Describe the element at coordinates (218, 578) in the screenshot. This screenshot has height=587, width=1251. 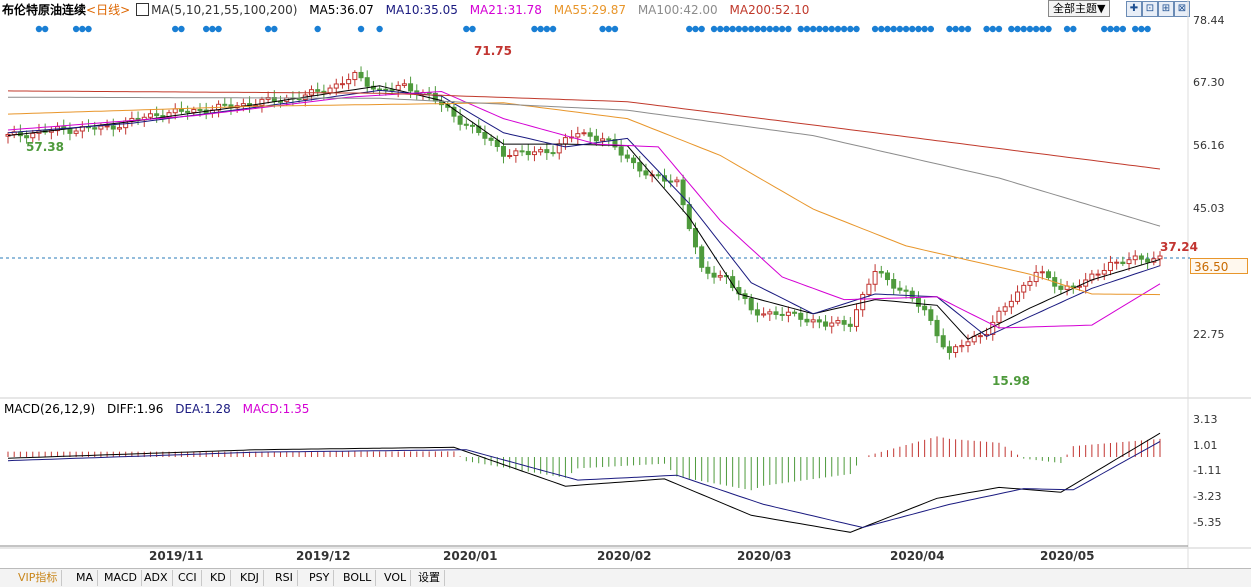
I see `tab-kd: KD` at that location.